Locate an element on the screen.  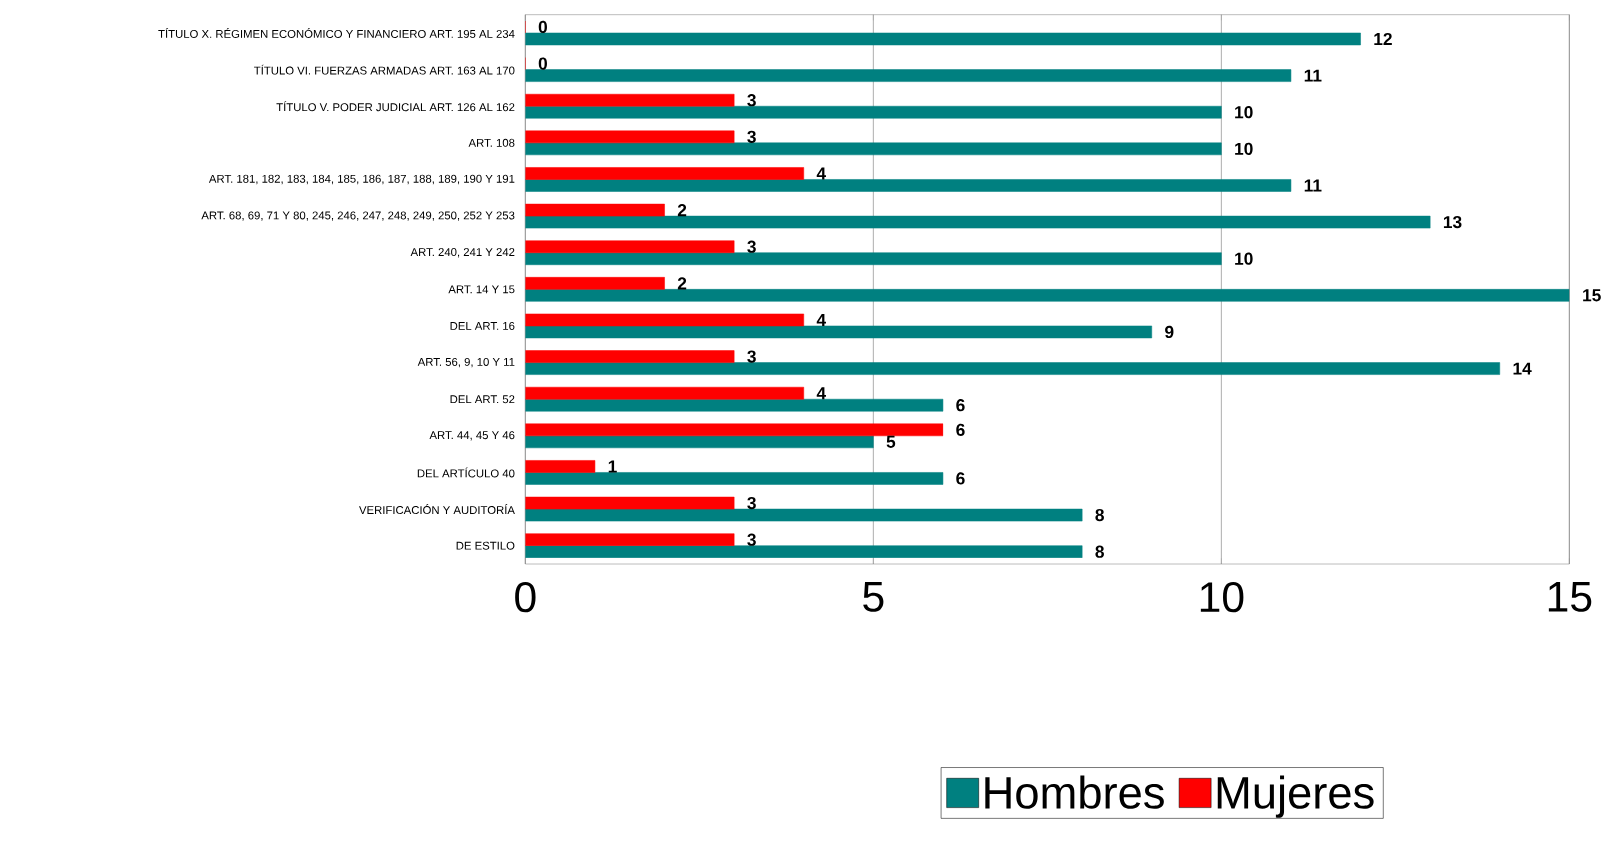
x-tick-label: 10 is located at coordinates (1222, 597).